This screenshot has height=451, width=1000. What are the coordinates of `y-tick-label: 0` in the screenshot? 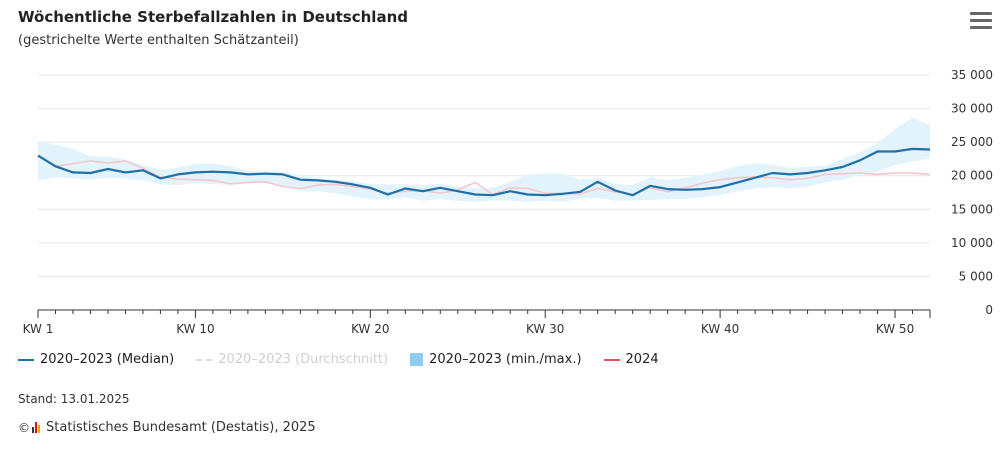 It's located at (989, 310).